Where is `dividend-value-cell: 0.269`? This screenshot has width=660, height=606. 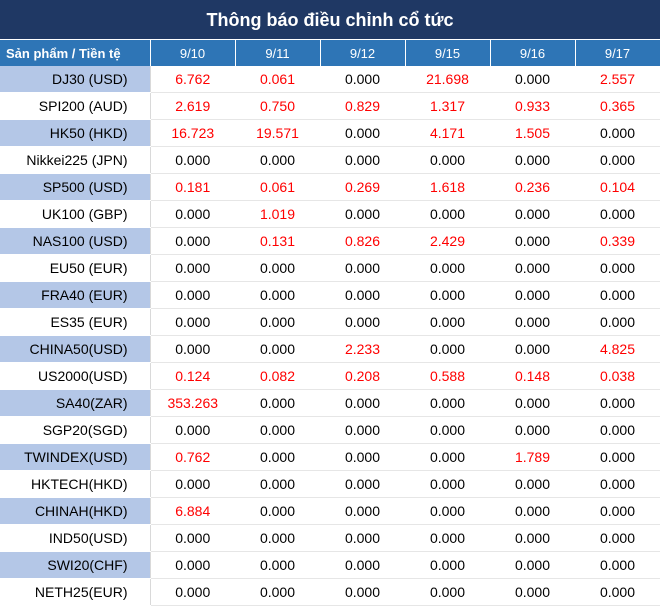 dividend-value-cell: 0.269 is located at coordinates (362, 187).